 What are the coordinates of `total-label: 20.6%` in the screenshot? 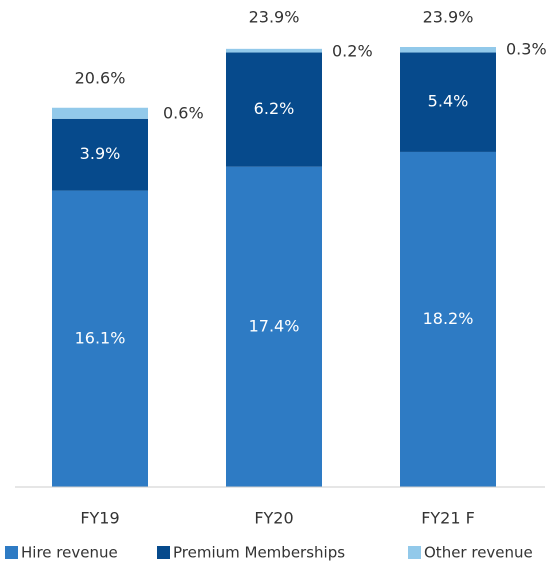 It's located at (100, 77).